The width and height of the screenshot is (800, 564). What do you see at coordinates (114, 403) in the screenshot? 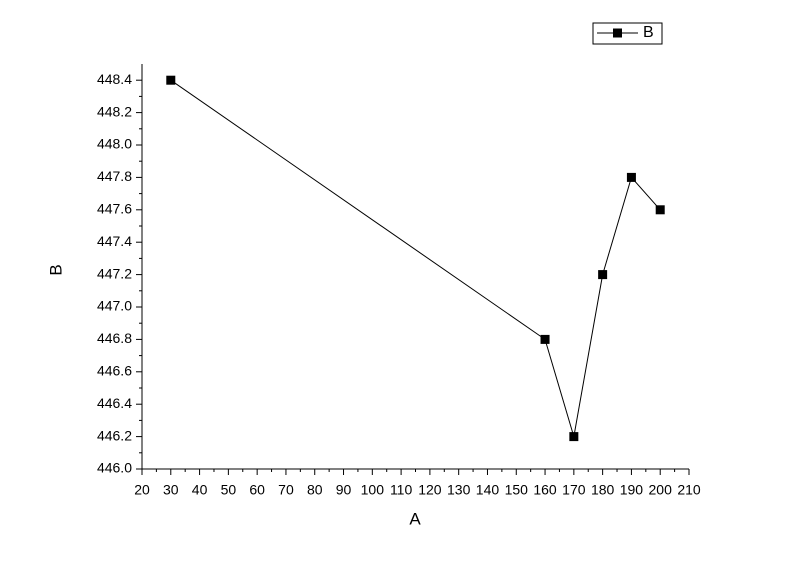
I see `y-tick-label: 446.4` at bounding box center [114, 403].